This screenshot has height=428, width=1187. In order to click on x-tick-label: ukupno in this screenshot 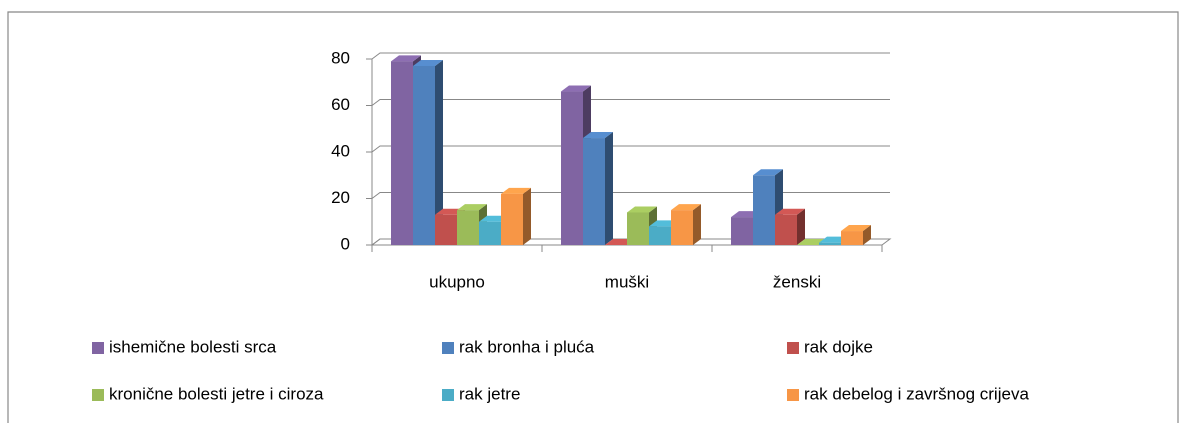, I will do `click(457, 281)`.